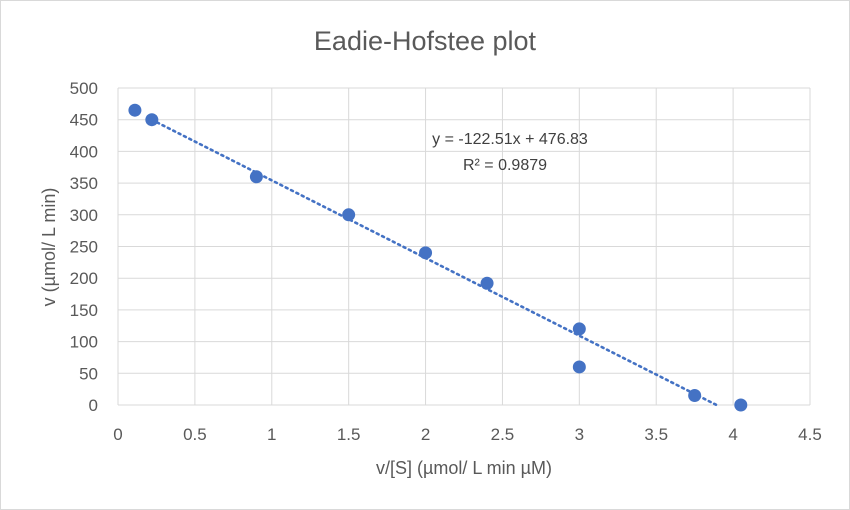 The width and height of the screenshot is (850, 510). What do you see at coordinates (84, 120) in the screenshot?
I see `y-tick-label: 450` at bounding box center [84, 120].